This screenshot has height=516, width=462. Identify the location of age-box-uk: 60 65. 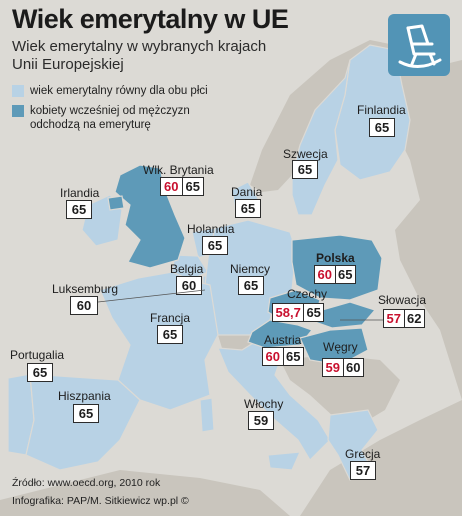
(182, 186).